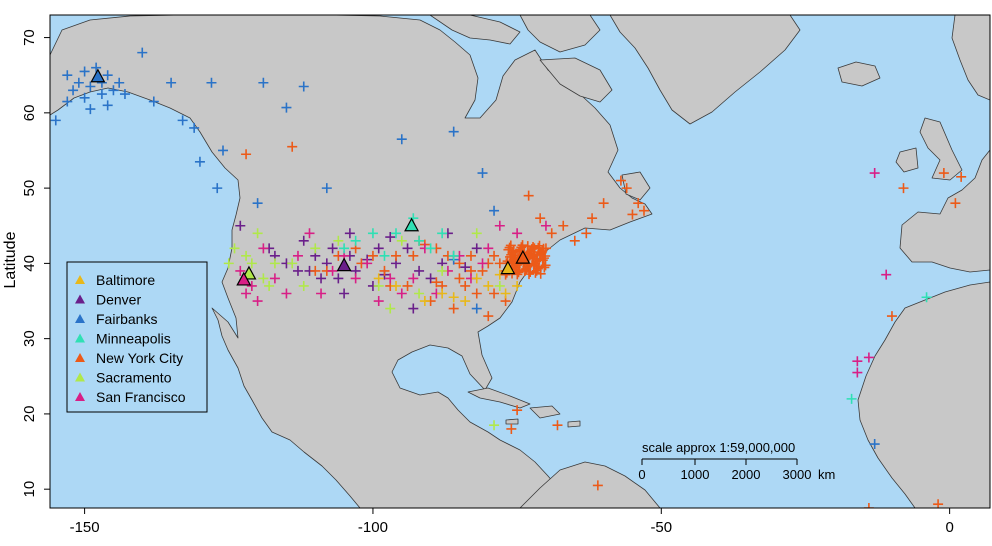 This screenshot has width=992, height=546. I want to click on y-tick-label: 10, so click(29, 489).